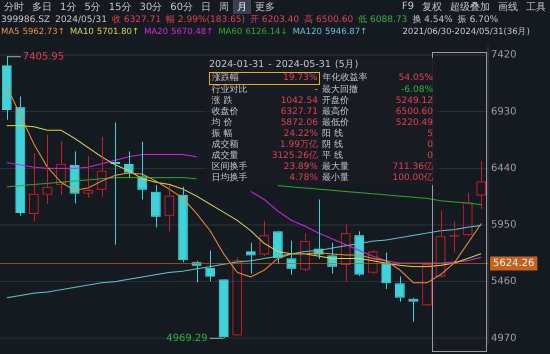 This screenshot has width=550, height=354. What do you see at coordinates (344, 78) in the screenshot?
I see `annotation: 年化收益率` at bounding box center [344, 78].